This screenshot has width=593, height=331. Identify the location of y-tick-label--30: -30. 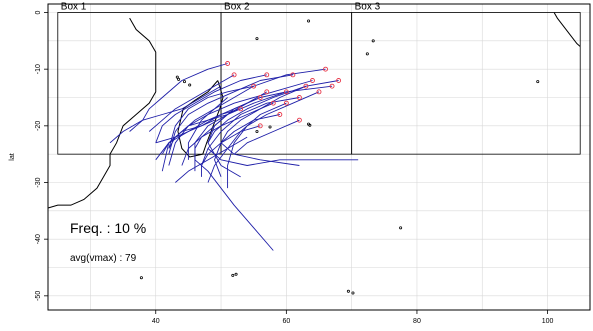
(38, 182).